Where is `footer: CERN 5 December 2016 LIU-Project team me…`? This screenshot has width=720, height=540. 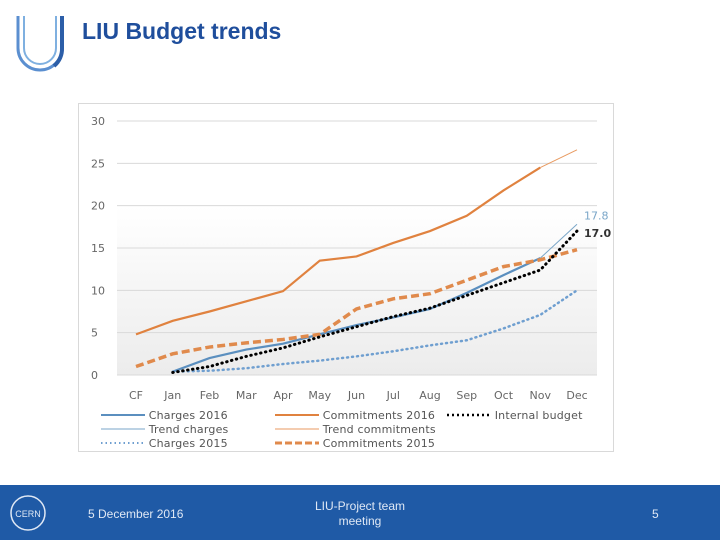
footer: CERN 5 December 2016 LIU-Project team me… is located at coordinates (360, 512).